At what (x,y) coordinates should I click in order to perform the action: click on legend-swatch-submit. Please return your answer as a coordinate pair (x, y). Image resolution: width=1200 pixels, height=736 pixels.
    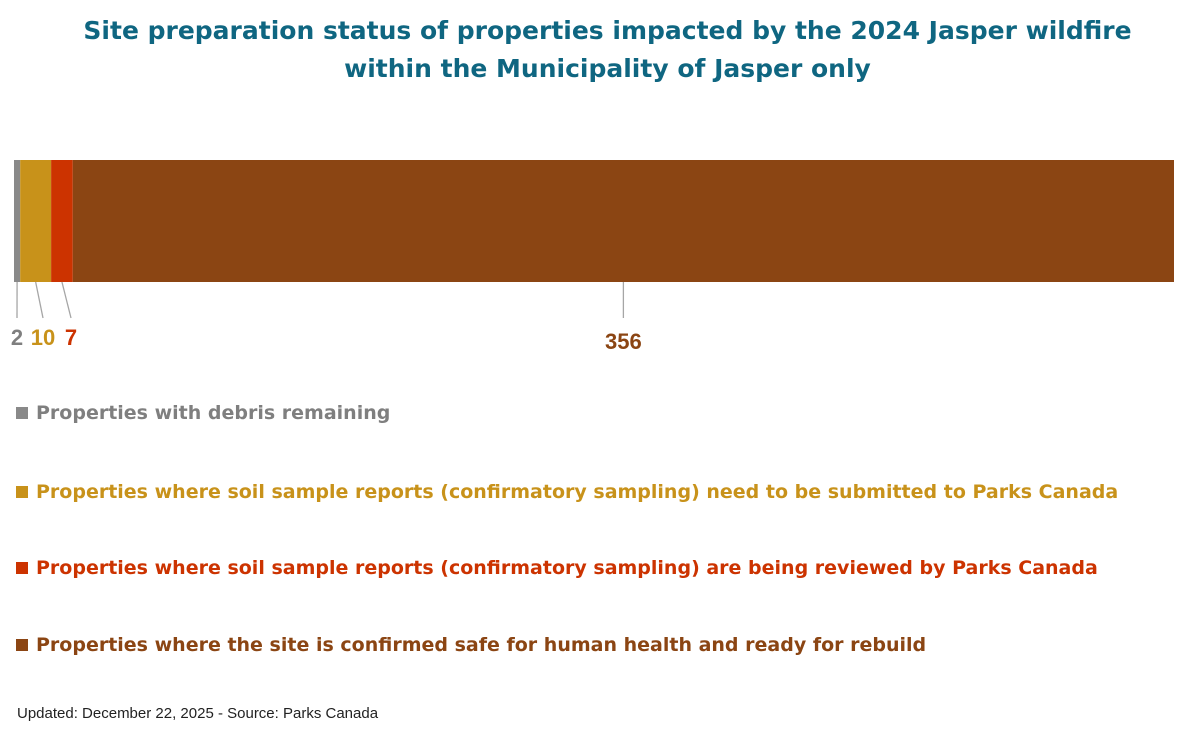
    Looking at the image, I should click on (22, 492).